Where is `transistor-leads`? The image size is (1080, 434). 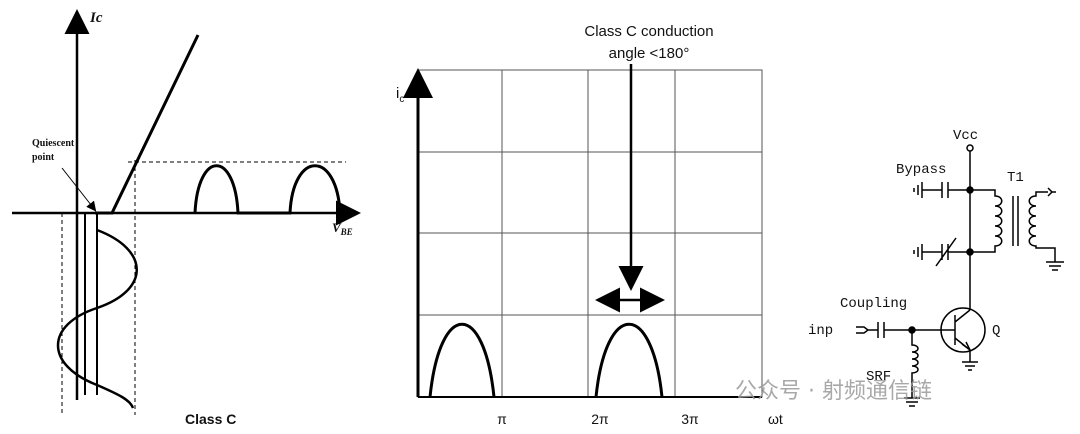 transistor-leads is located at coordinates (950, 335).